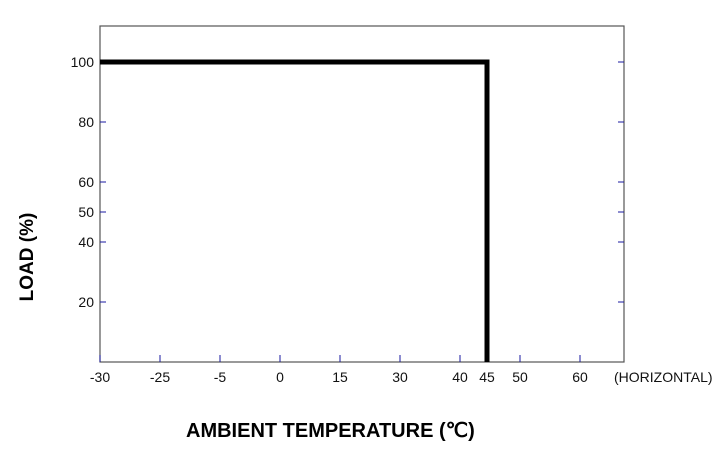 Image resolution: width=724 pixels, height=463 pixels. What do you see at coordinates (400, 377) in the screenshot?
I see `x-tick-label: 30` at bounding box center [400, 377].